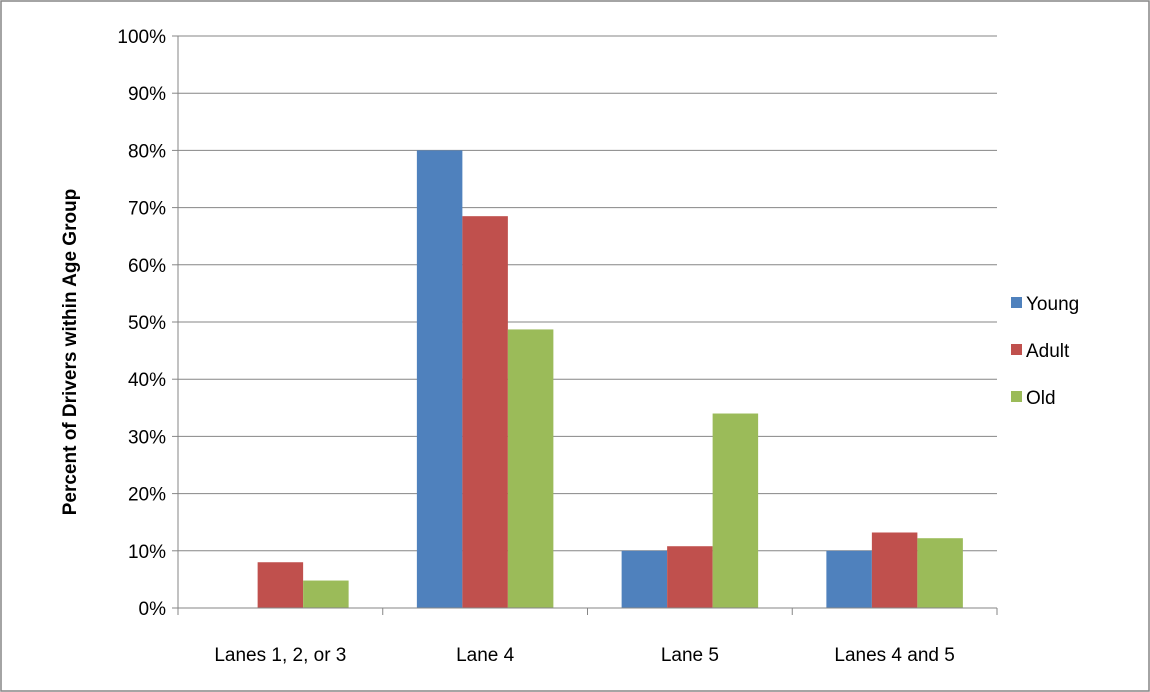  I want to click on y-tick-label: 10%, so click(147, 552).